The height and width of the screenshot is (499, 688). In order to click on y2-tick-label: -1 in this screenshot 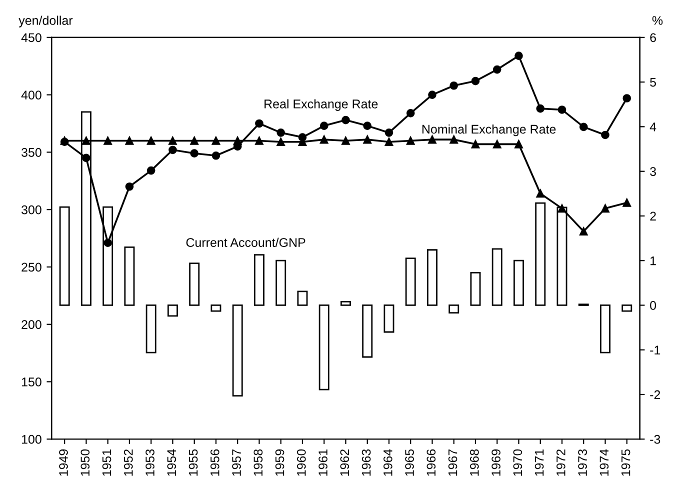, I will do `click(655, 350)`.